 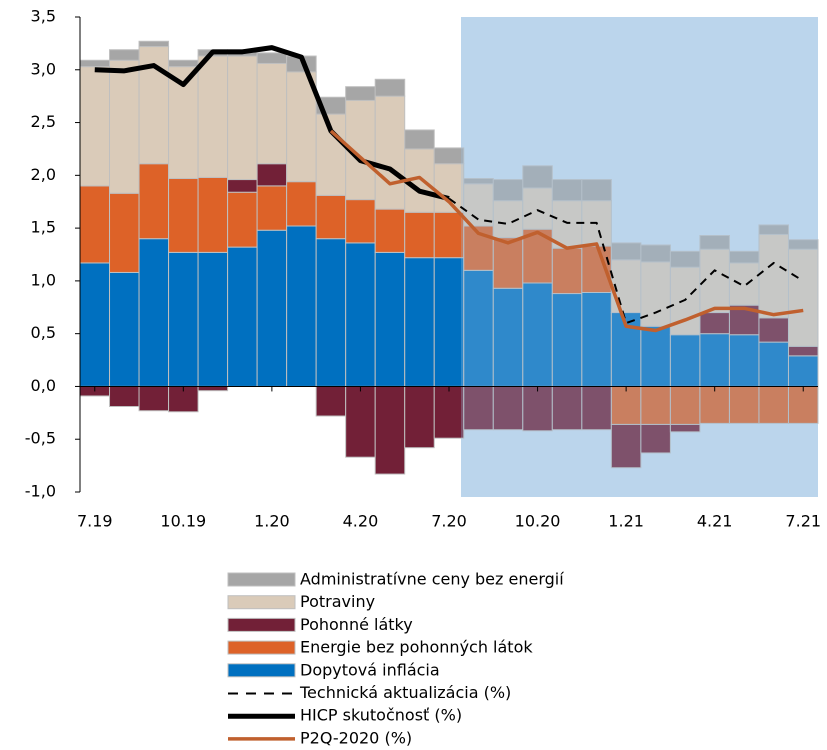 What do you see at coordinates (803, 521) in the screenshot?
I see `x-tick-label: 7.21` at bounding box center [803, 521].